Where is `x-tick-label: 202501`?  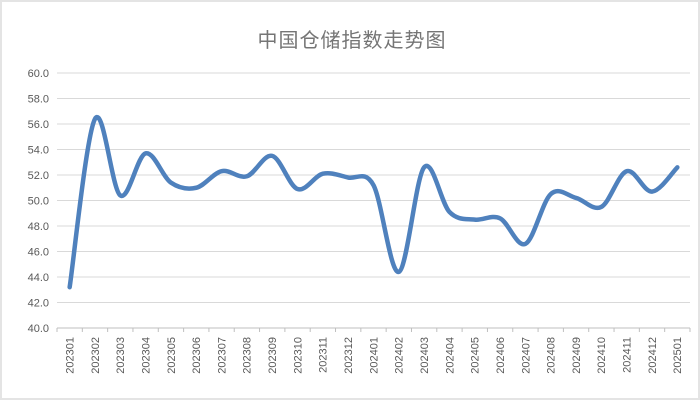
x-tick-label: 202501 is located at coordinates (678, 355).